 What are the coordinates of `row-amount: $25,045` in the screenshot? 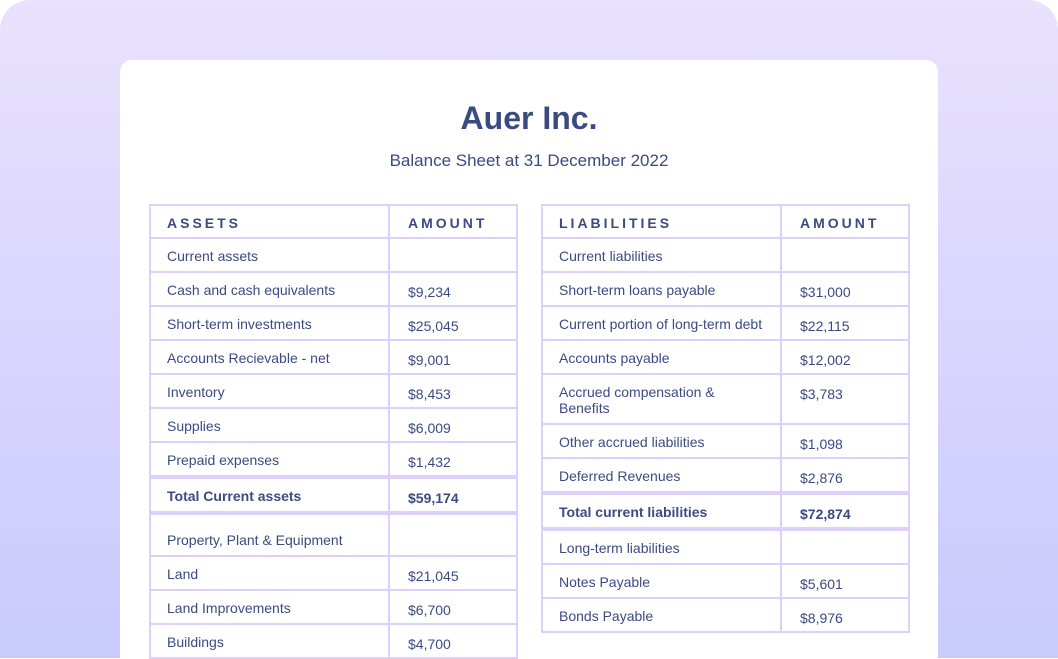 It's located at (453, 323).